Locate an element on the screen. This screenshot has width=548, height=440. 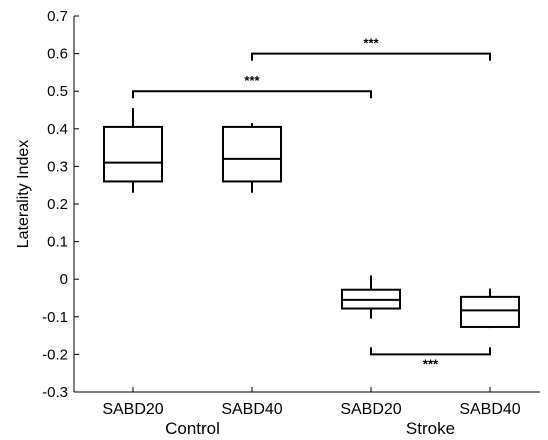
significance-bracket-2: *** is located at coordinates (430, 359).